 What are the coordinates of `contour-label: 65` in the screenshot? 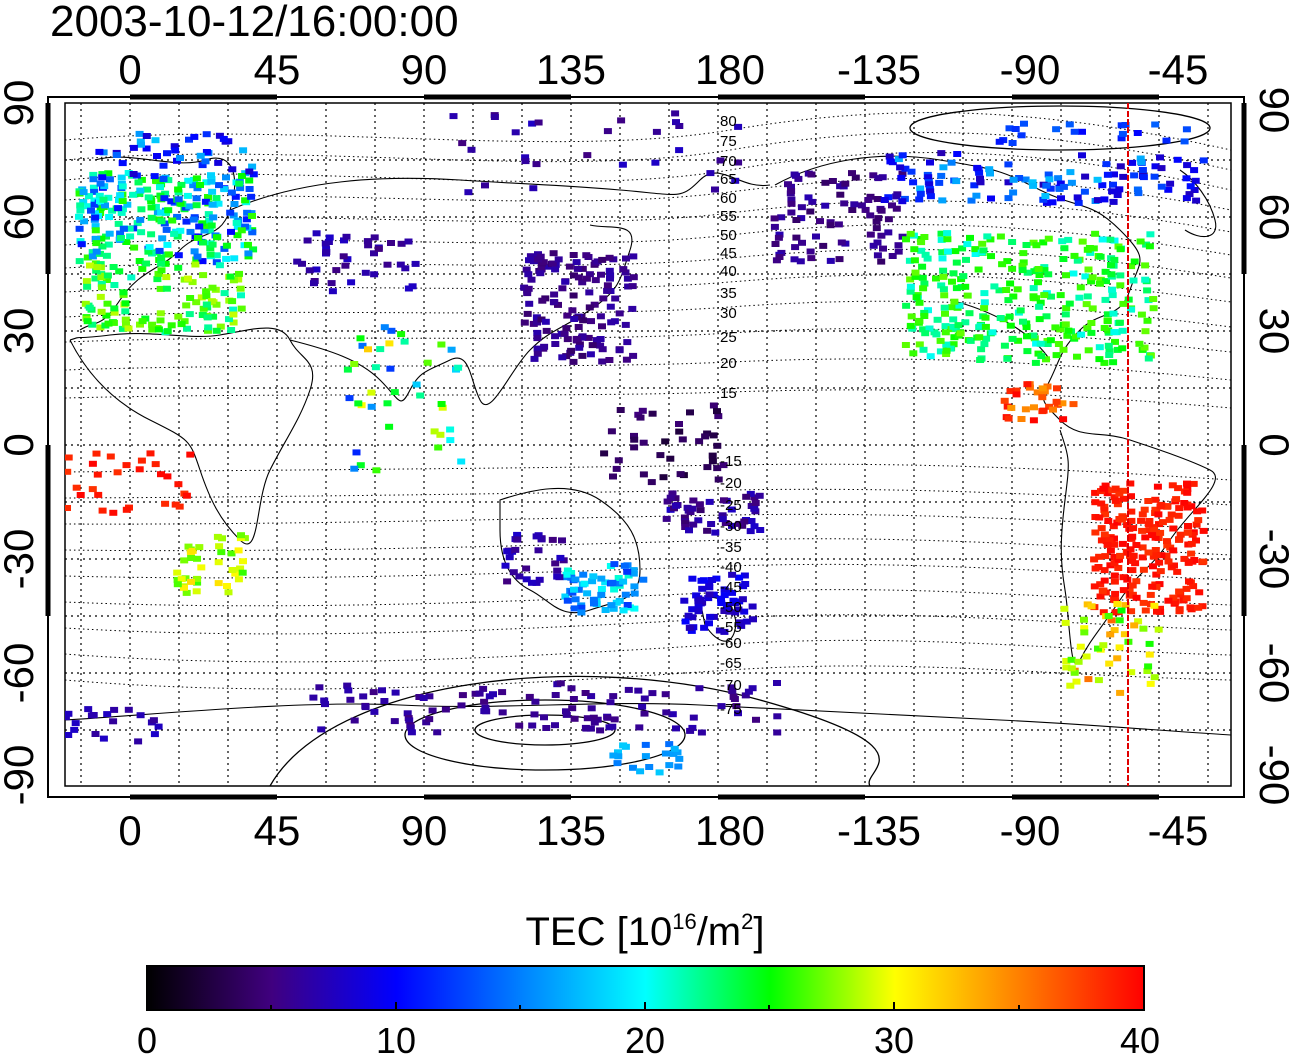 It's located at (728, 179).